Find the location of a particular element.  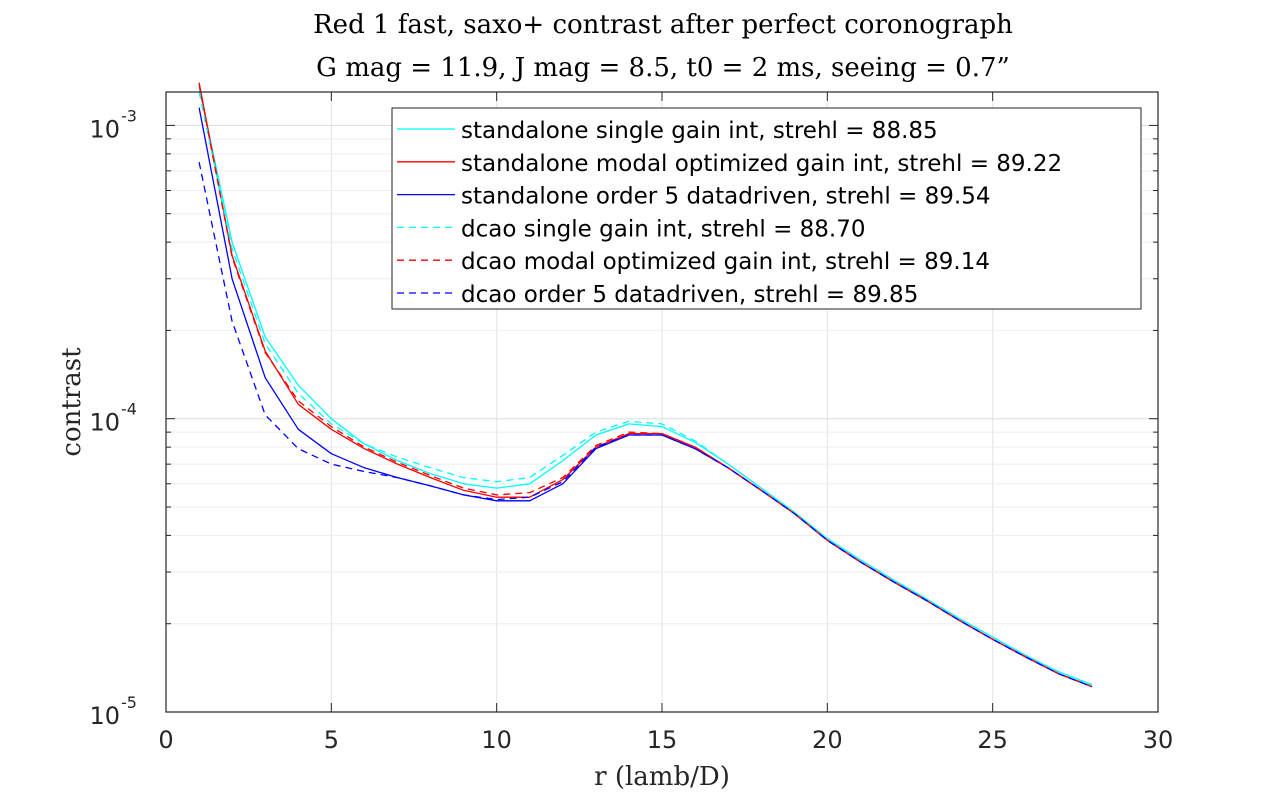

x-tick-label: 10 is located at coordinates (496, 740).